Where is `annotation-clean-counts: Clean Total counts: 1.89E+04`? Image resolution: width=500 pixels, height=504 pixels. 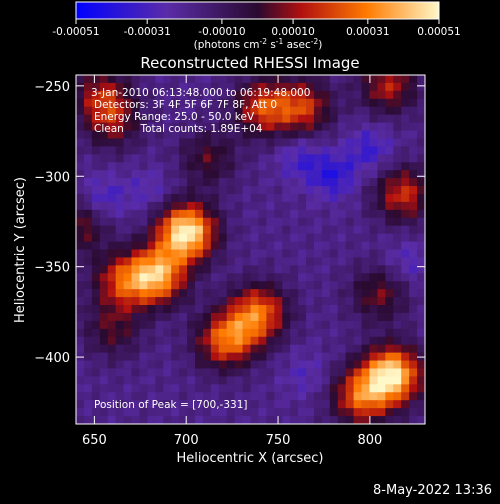
annotation-clean-counts: Clean Total counts: 1.89E+04 is located at coordinates (178, 129).